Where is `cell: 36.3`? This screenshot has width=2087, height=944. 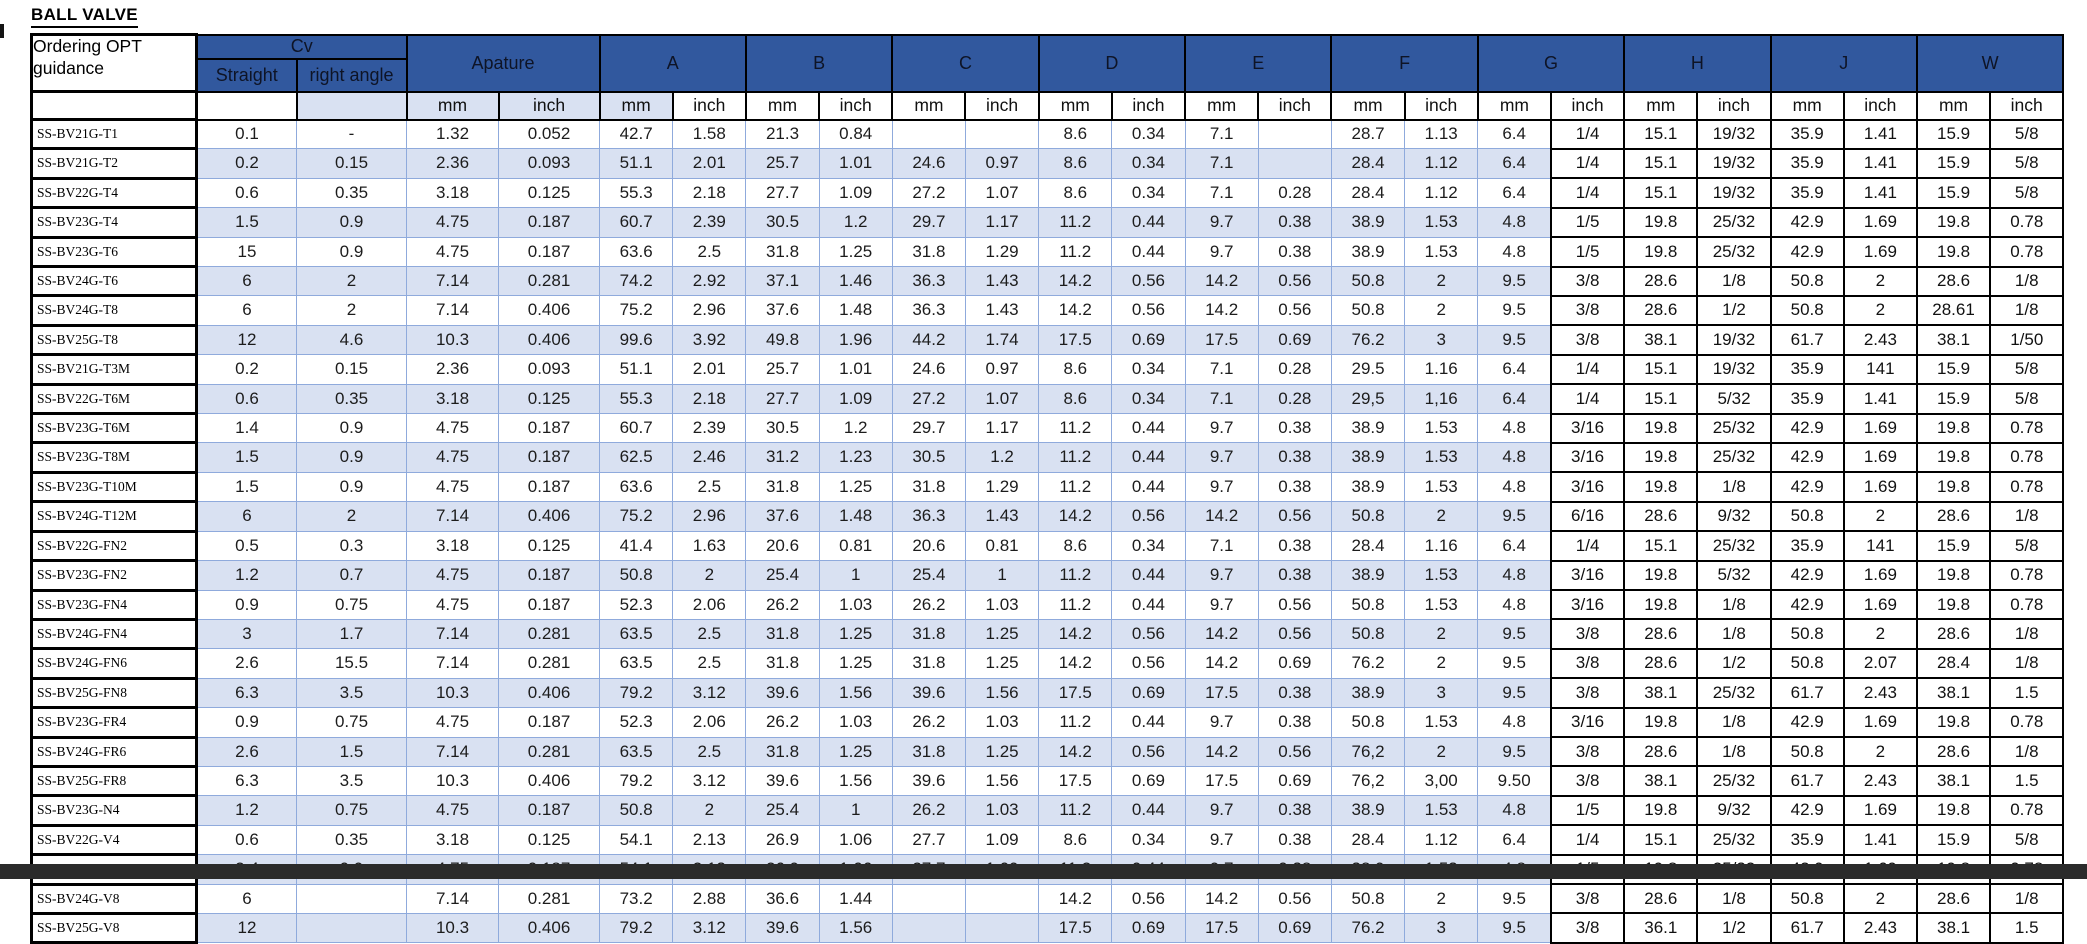 cell: 36.3 is located at coordinates (928, 516).